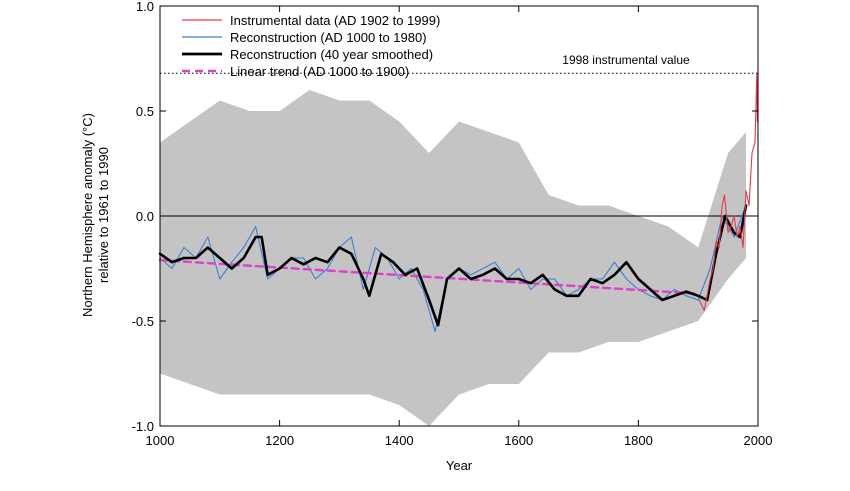 The height and width of the screenshot is (491, 850). What do you see at coordinates (160, 440) in the screenshot?
I see `x-tick-label: 1000` at bounding box center [160, 440].